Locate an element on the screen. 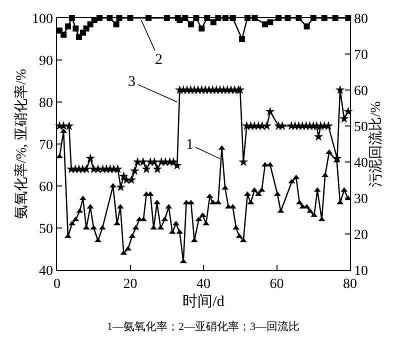  y-tick-label: 70 is located at coordinates (46, 145).